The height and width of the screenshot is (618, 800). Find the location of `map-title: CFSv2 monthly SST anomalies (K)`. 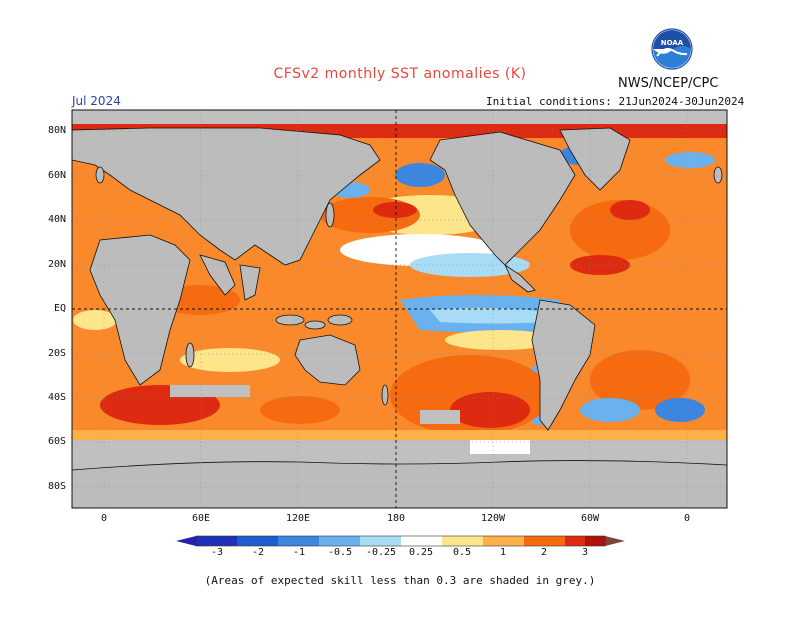

map-title: CFSv2 monthly SST anomalies (K) is located at coordinates (400, 74).